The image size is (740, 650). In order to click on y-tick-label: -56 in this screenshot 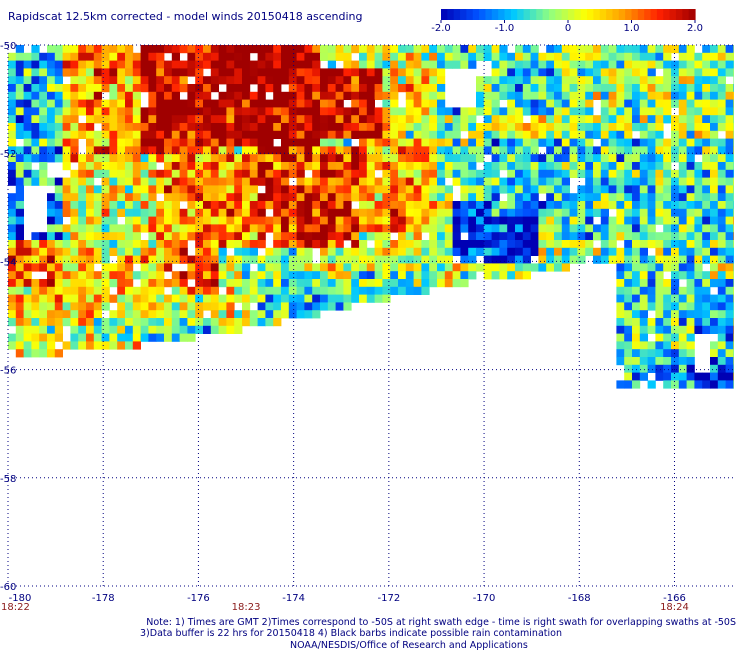, I will do `click(8, 371)`.